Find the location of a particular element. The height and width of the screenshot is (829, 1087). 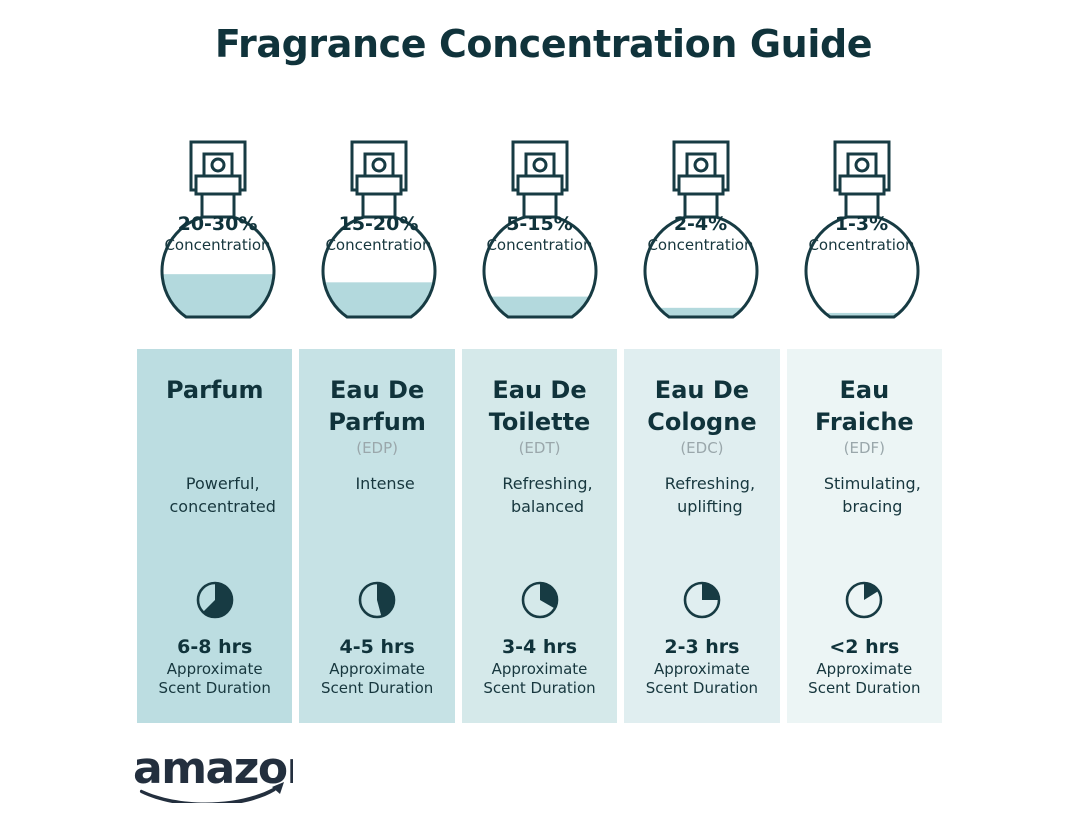

panel-title: Eau De Toilette is located at coordinates (539, 406).